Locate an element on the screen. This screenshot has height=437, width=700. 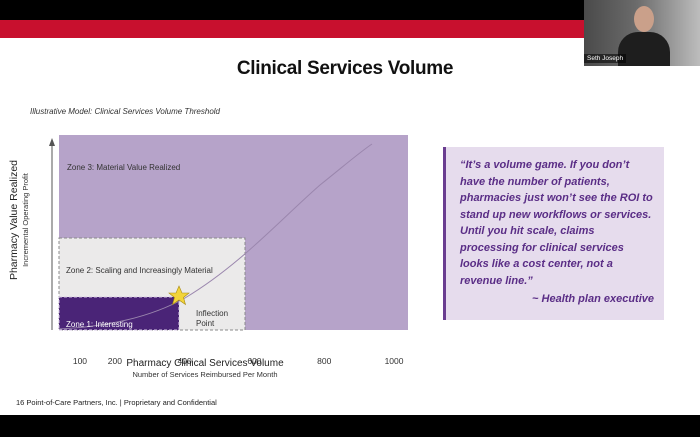
zone-1-region is located at coordinates (119, 313).